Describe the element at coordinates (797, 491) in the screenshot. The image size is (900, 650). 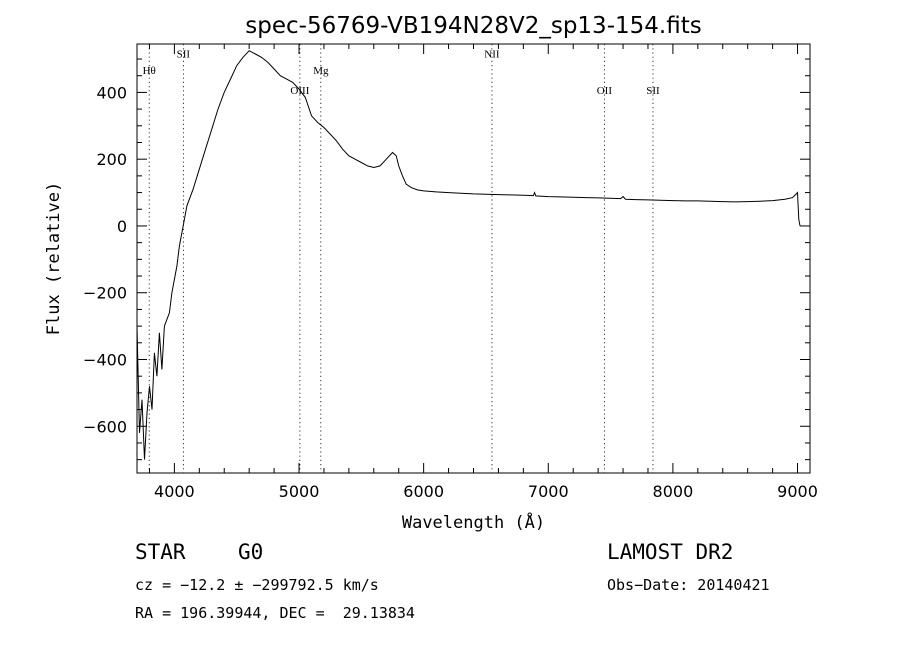
I see `x-tick-label: 9000` at that location.